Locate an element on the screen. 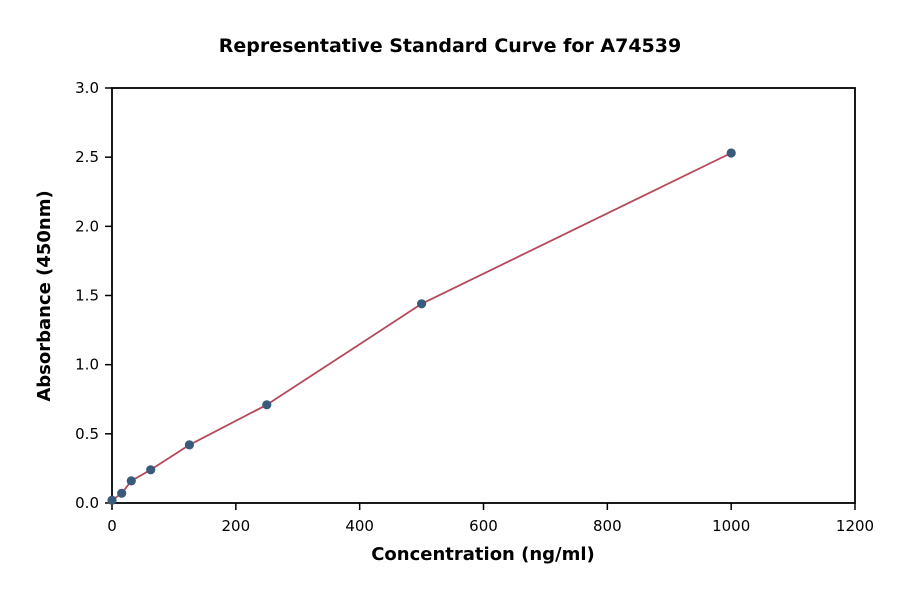  x-tick-label: 600 is located at coordinates (483, 526).